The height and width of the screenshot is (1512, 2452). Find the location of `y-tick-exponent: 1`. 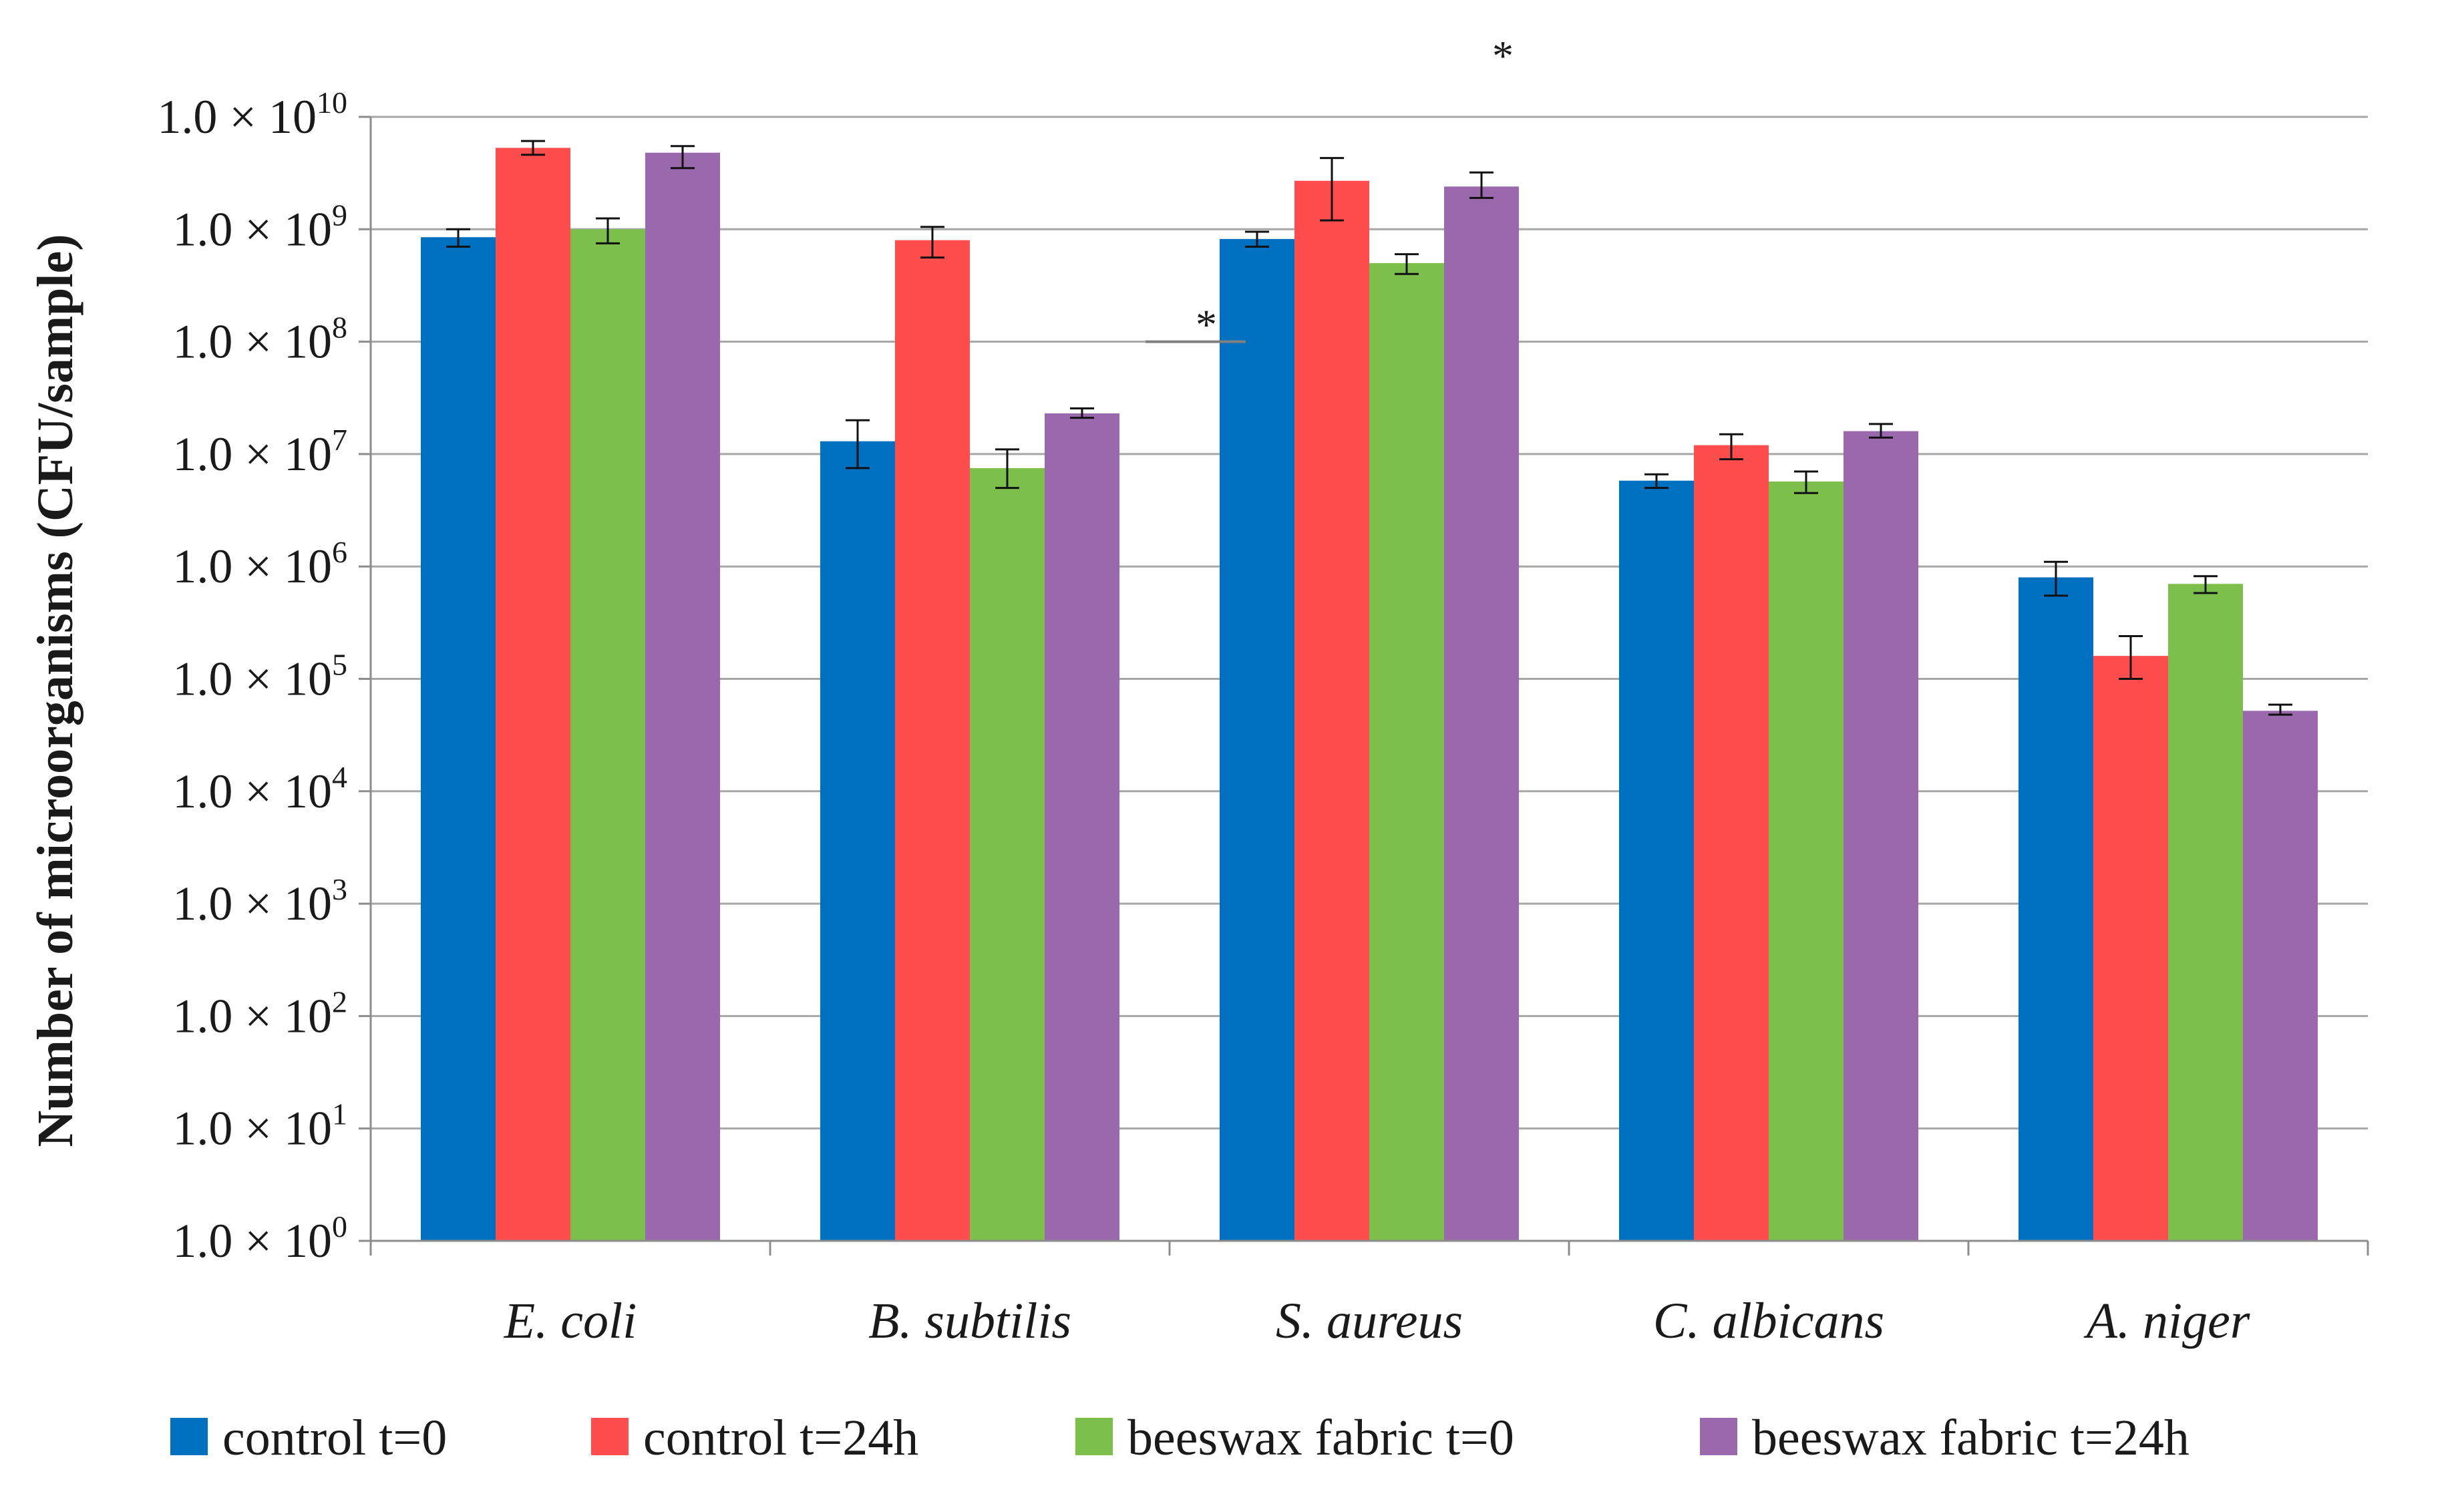

y-tick-exponent: 1 is located at coordinates (340, 1114).